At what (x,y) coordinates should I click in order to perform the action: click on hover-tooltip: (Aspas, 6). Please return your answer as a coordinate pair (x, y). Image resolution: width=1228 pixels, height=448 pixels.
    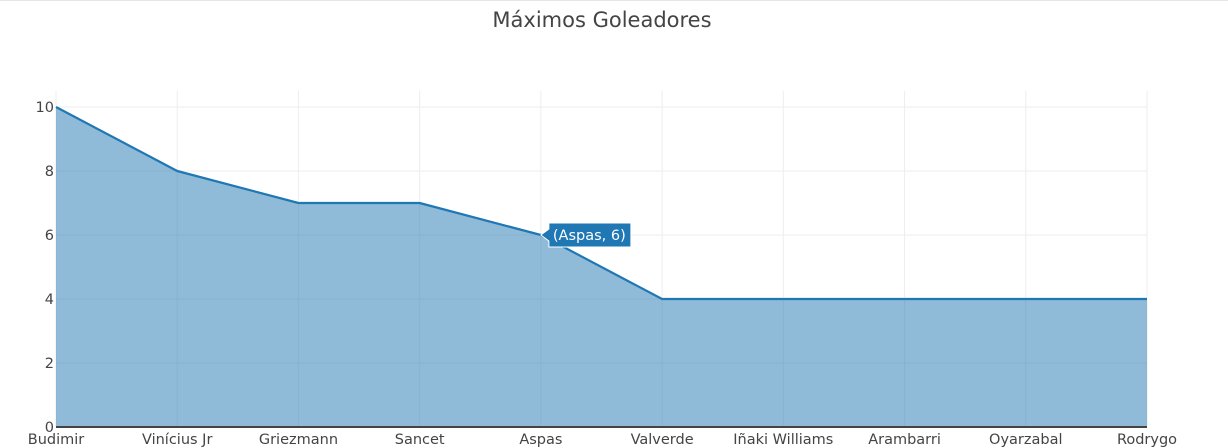
    Looking at the image, I should click on (586, 235).